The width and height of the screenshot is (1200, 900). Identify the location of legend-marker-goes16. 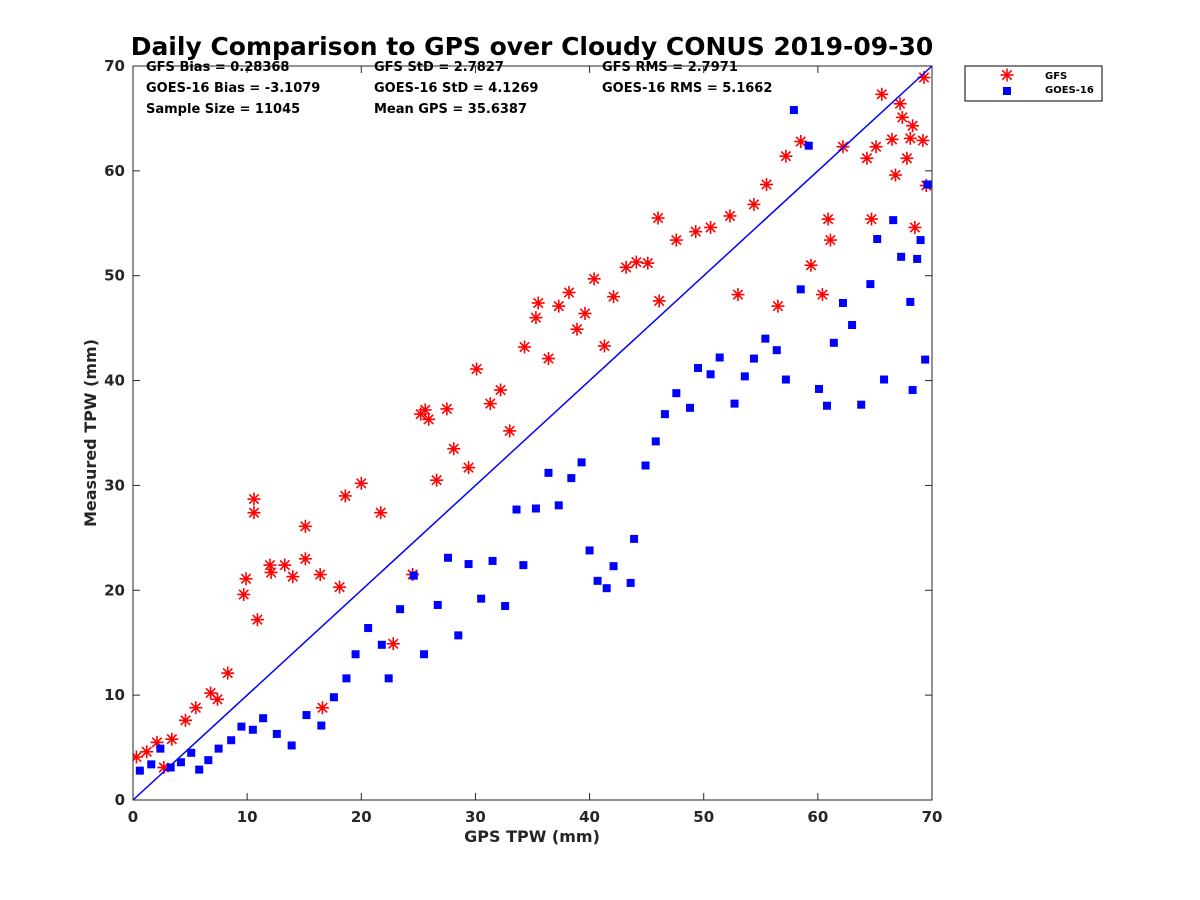
(1007, 91).